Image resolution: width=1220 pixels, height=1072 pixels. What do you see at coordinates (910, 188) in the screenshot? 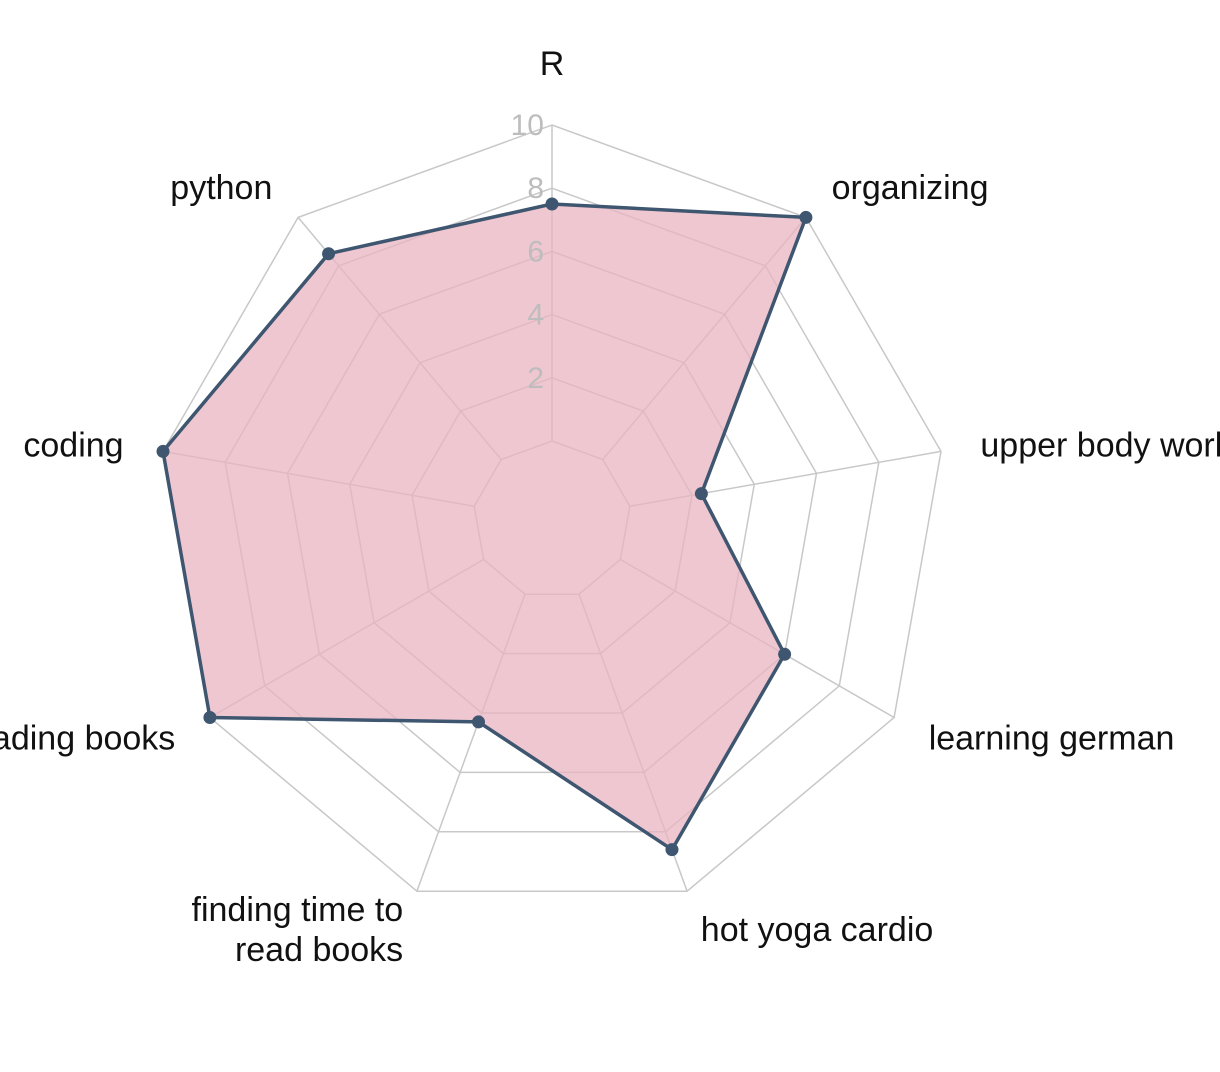
I see `category-label: organizing` at bounding box center [910, 188].